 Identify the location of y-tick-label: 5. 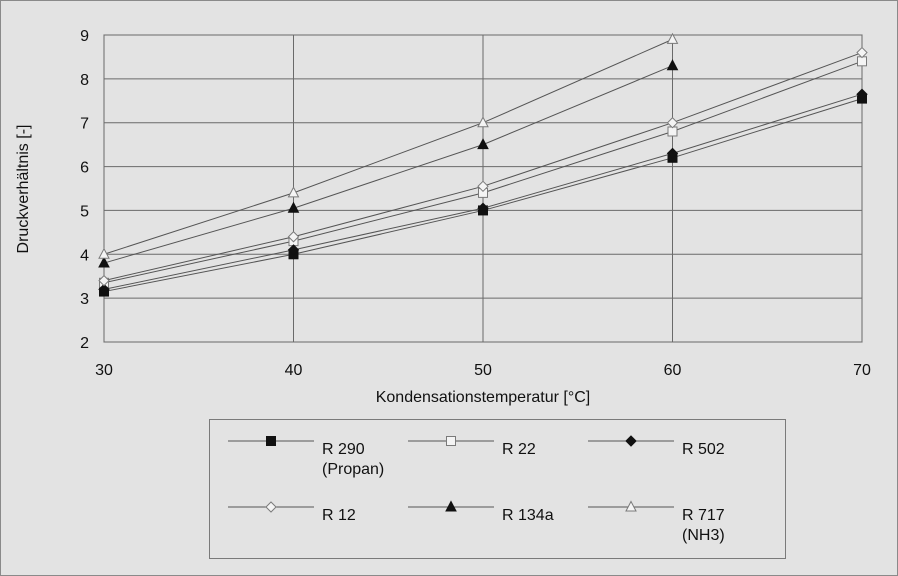
(84, 211).